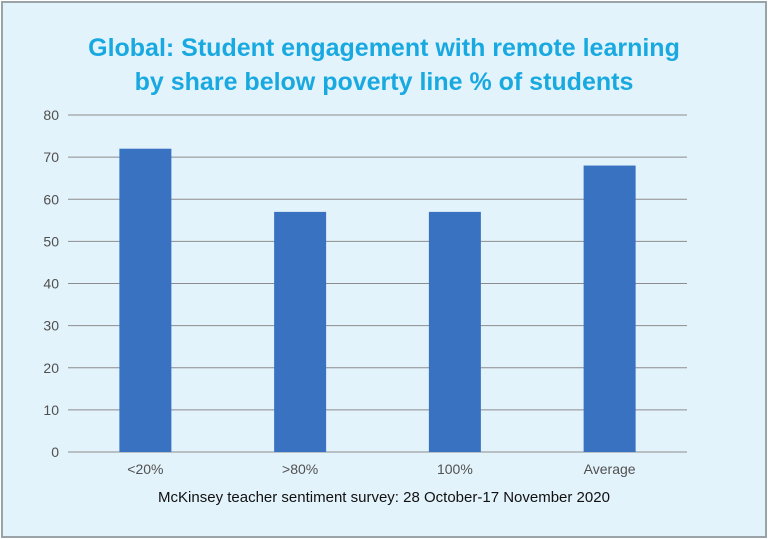  What do you see at coordinates (51, 199) in the screenshot?
I see `y-tick-label: 60` at bounding box center [51, 199].